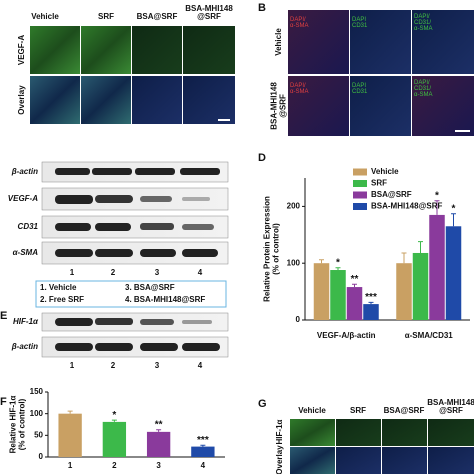 The image size is (474, 474). I want to click on row-label: VEGF-A, so click(21, 50).